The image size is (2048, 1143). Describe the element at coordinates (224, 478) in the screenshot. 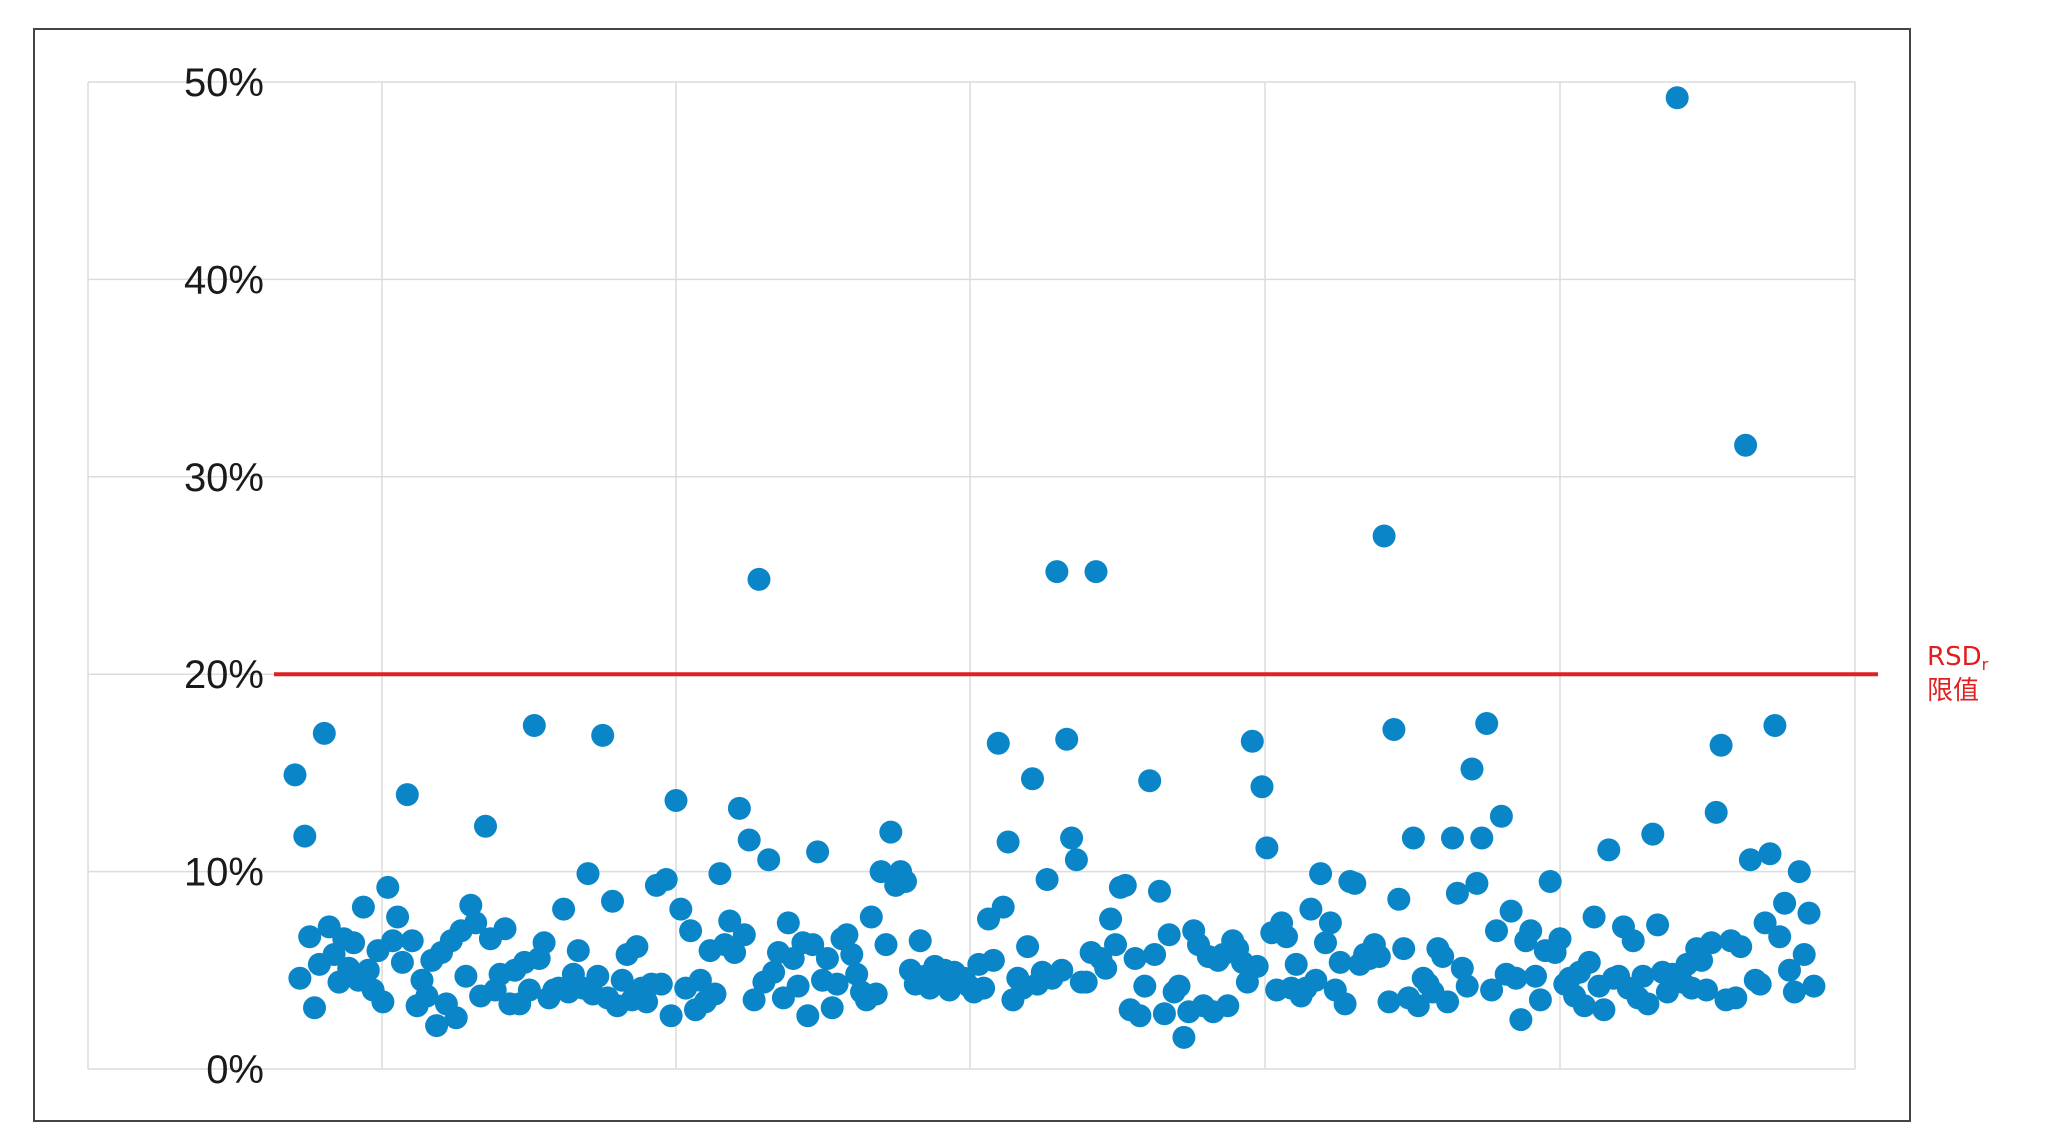

I see `y-tick-label-3: 30%` at that location.